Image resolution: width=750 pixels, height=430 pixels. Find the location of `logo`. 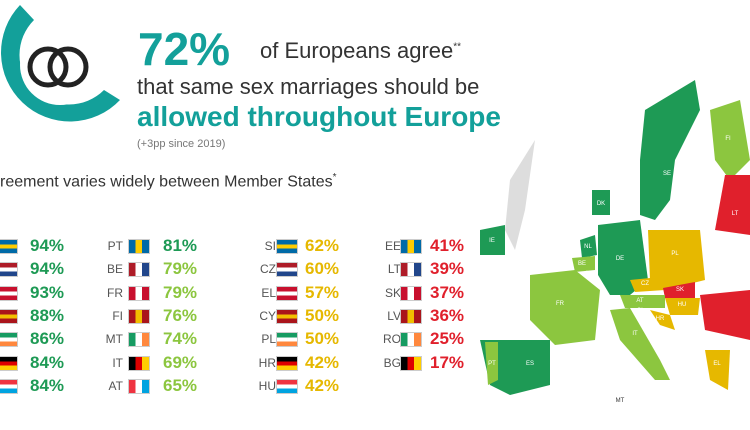

logo is located at coordinates (61, 63).